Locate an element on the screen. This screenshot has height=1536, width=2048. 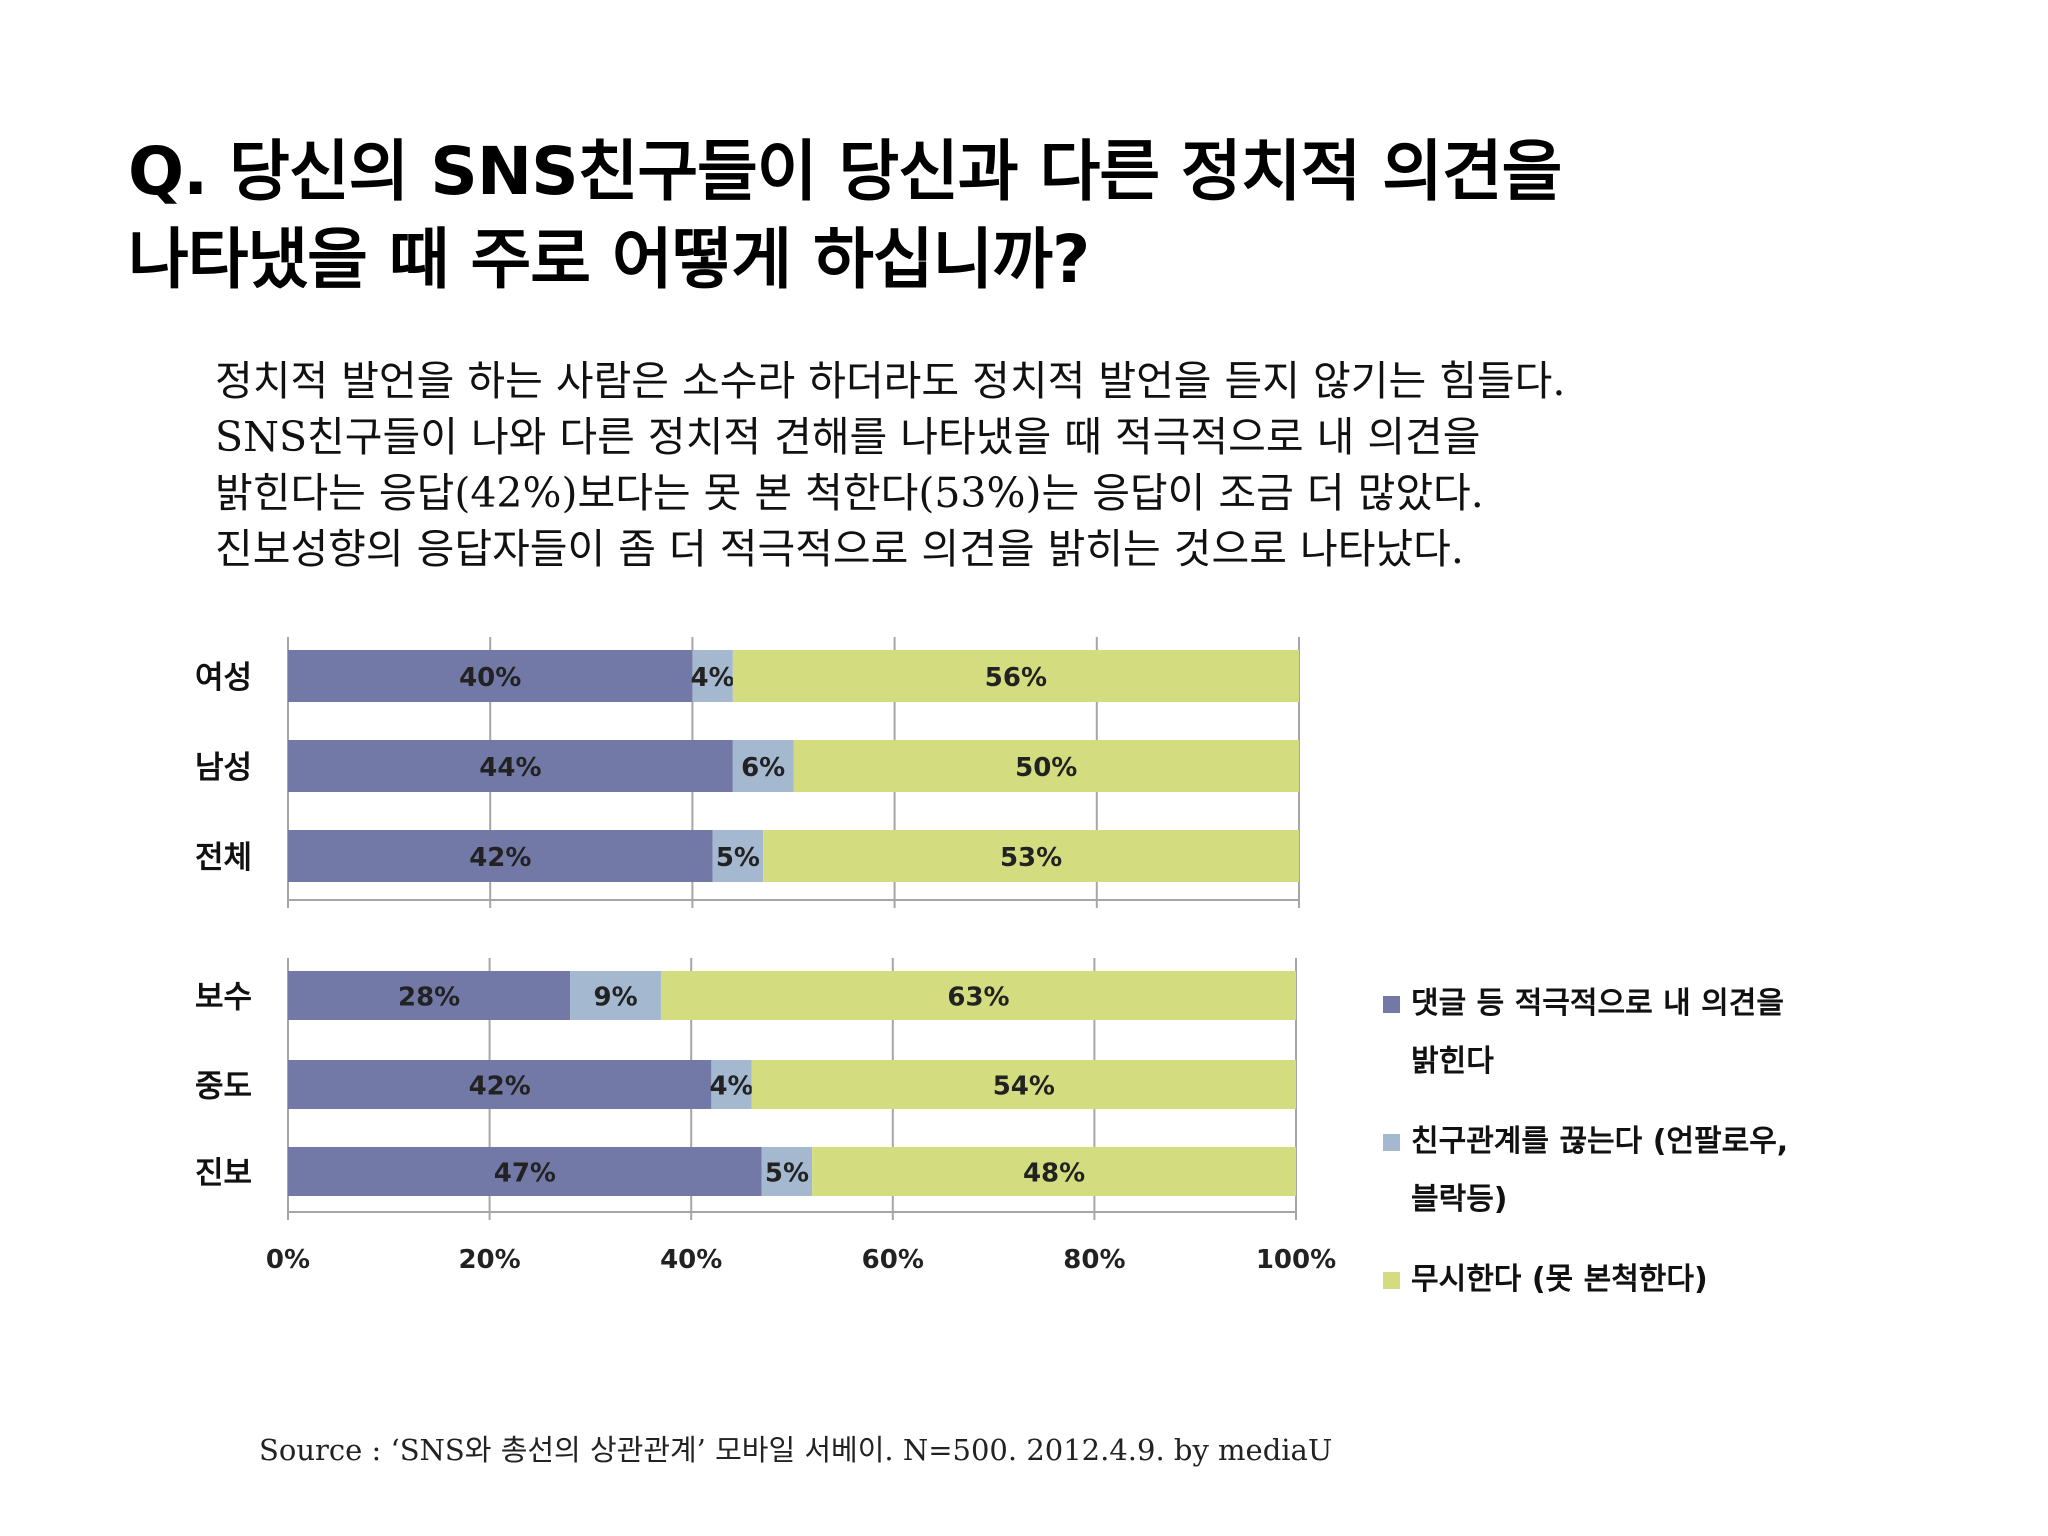
data-label: 6% is located at coordinates (763, 768).